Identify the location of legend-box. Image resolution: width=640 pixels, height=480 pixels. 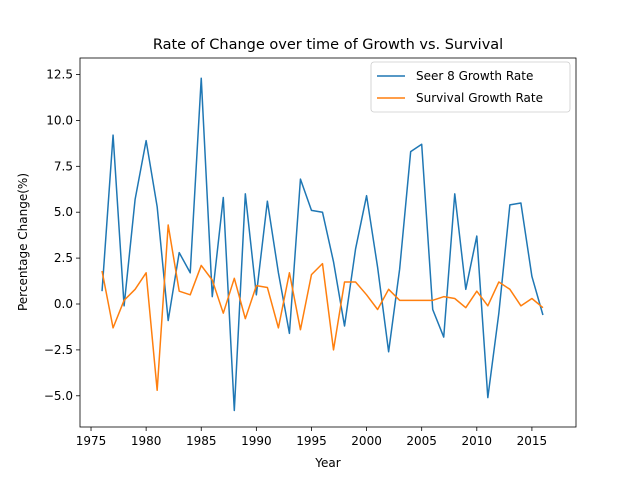
(470, 87).